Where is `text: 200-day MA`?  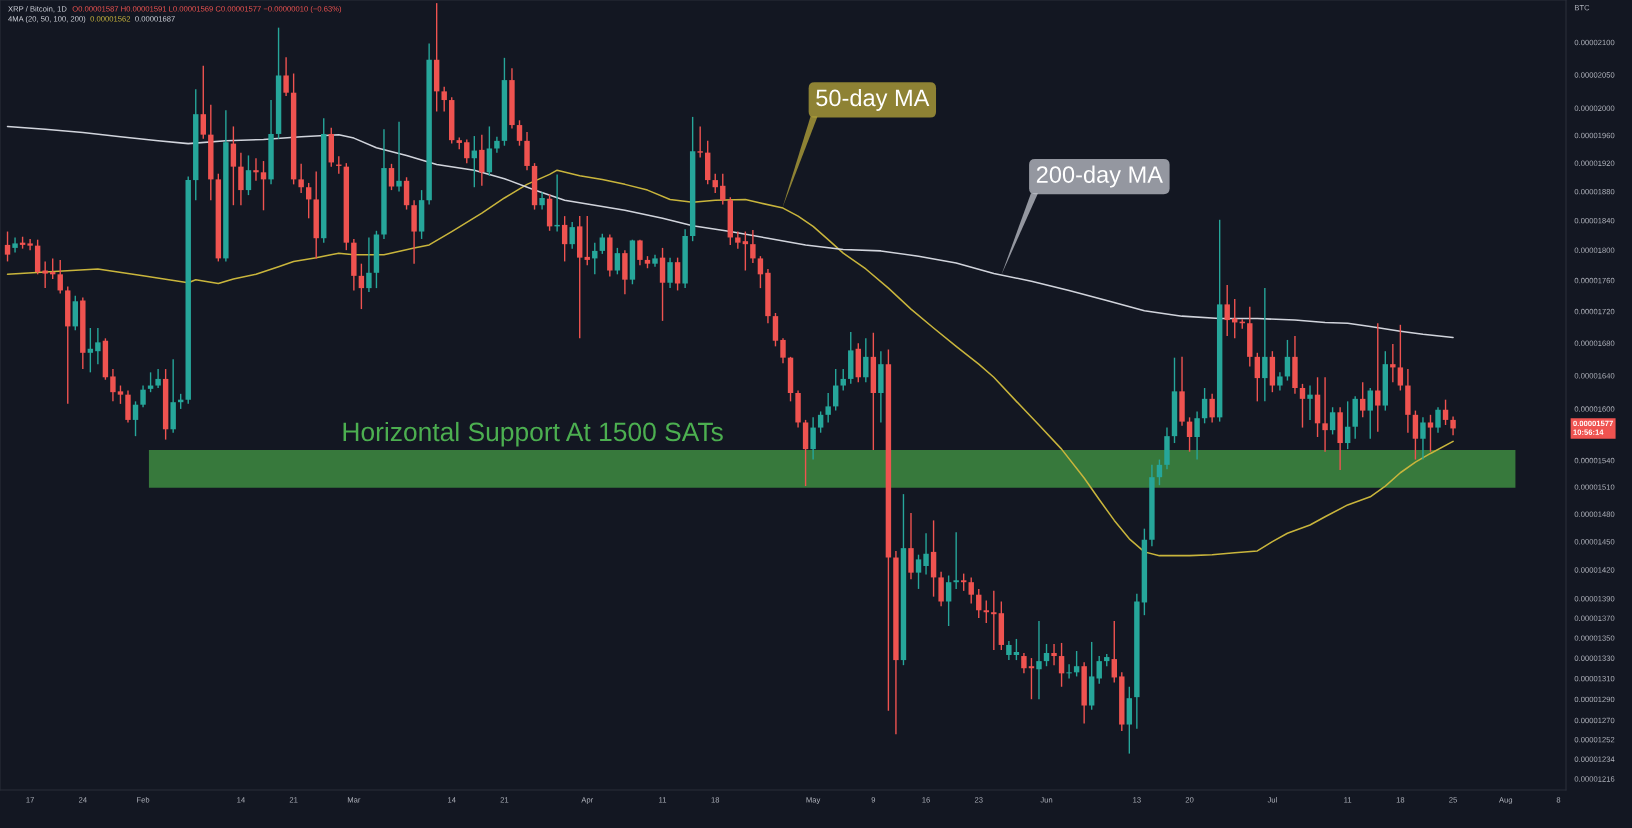
text: 200-day MA is located at coordinates (1099, 176).